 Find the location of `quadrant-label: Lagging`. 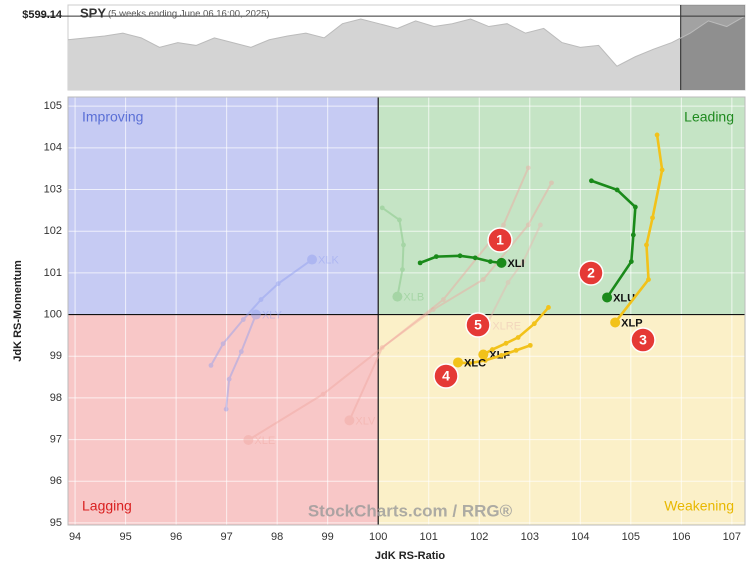

quadrant-label: Lagging is located at coordinates (107, 506).